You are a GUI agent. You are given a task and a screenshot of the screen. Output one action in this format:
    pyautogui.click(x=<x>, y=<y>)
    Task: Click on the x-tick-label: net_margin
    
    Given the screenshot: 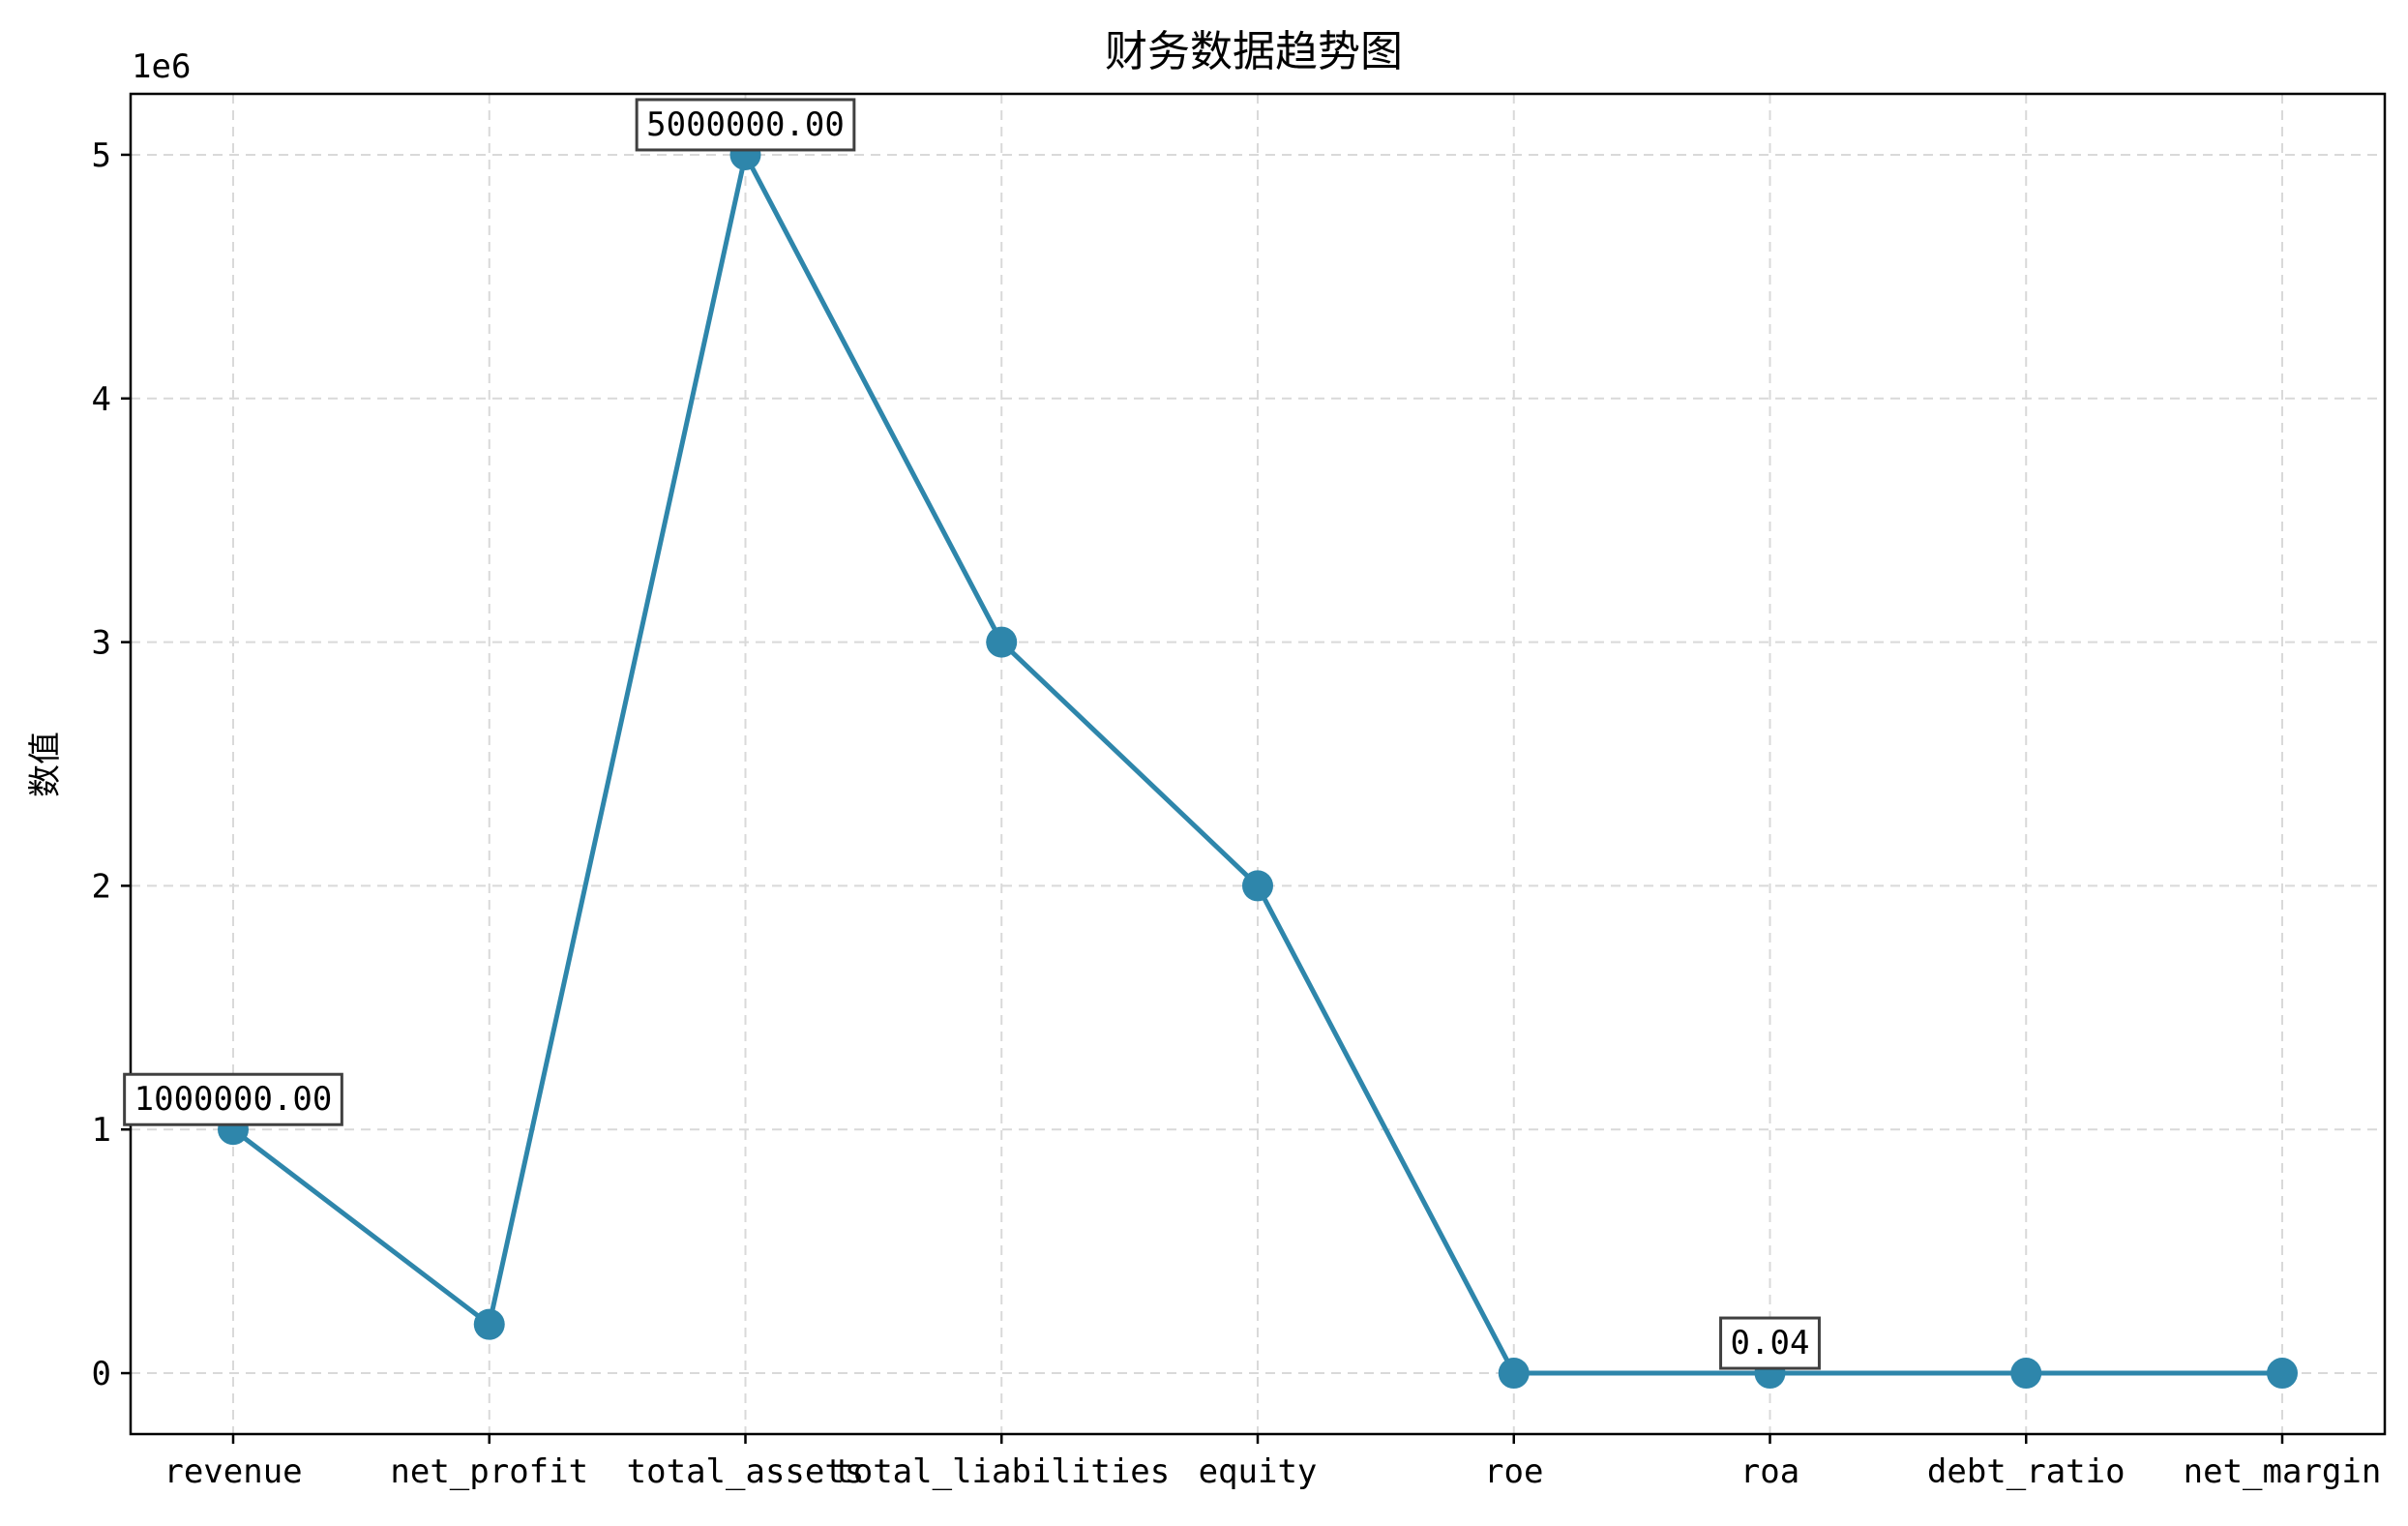 What is the action you would take?
    pyautogui.click(x=2283, y=1471)
    